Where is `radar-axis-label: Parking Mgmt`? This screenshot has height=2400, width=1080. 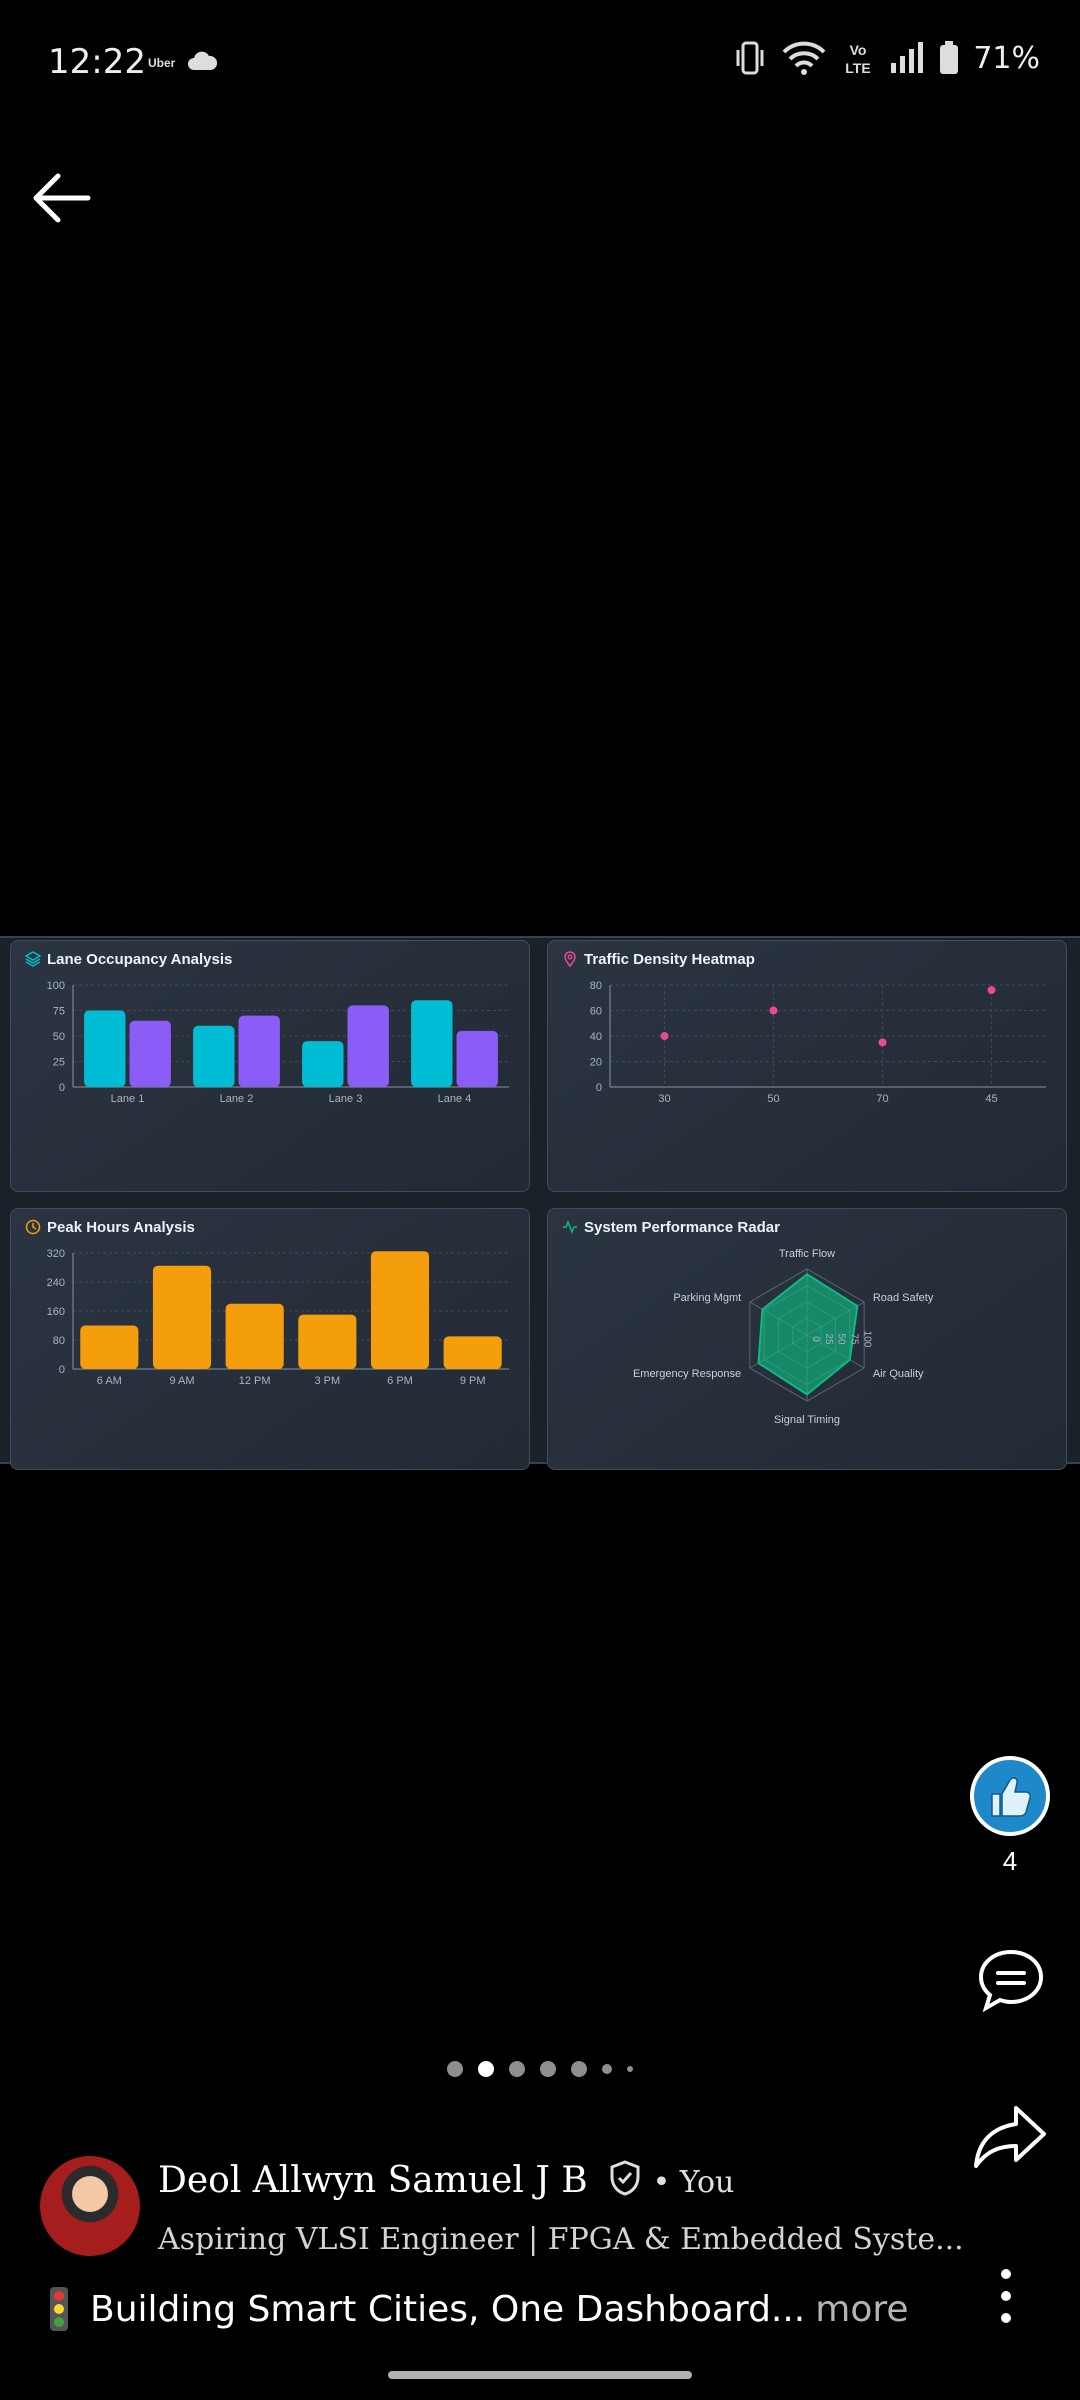
radar-axis-label: Parking Mgmt is located at coordinates (707, 1298).